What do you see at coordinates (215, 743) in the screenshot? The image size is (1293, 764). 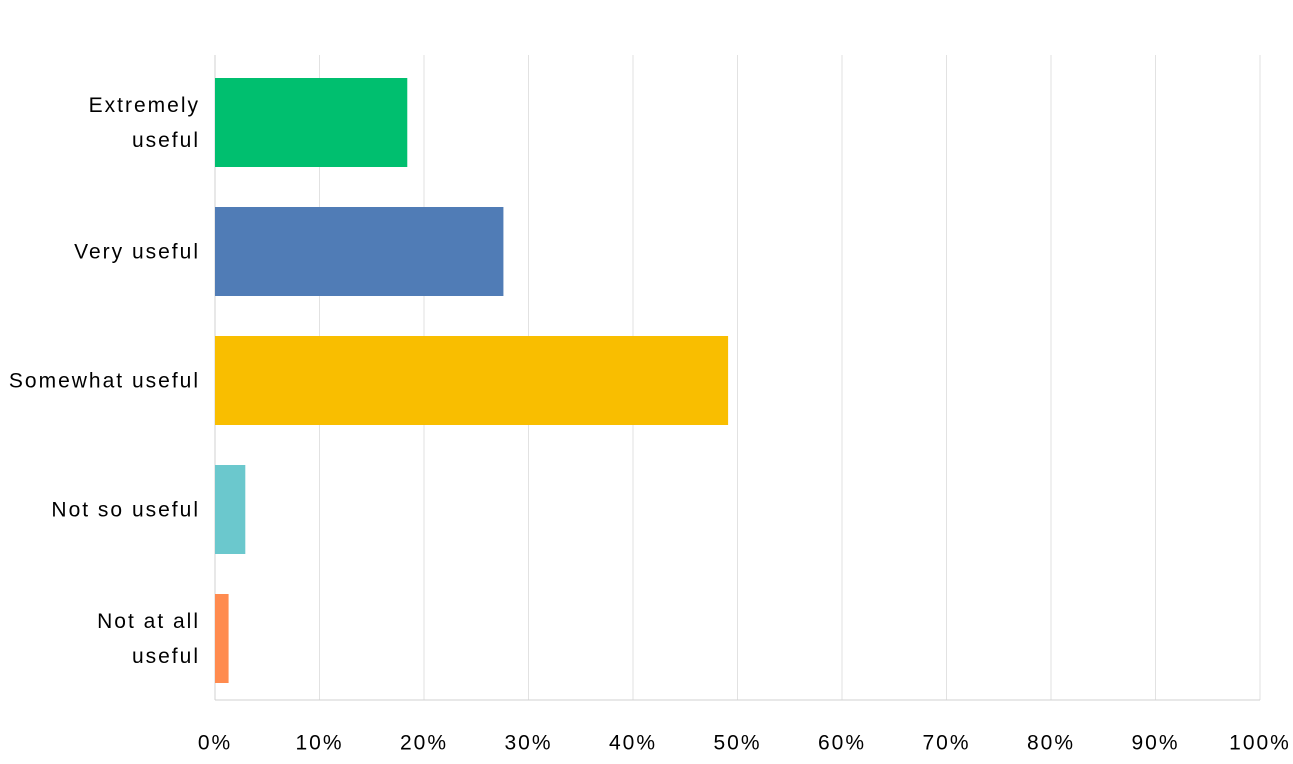 I see `x-tick-label: 0%` at bounding box center [215, 743].